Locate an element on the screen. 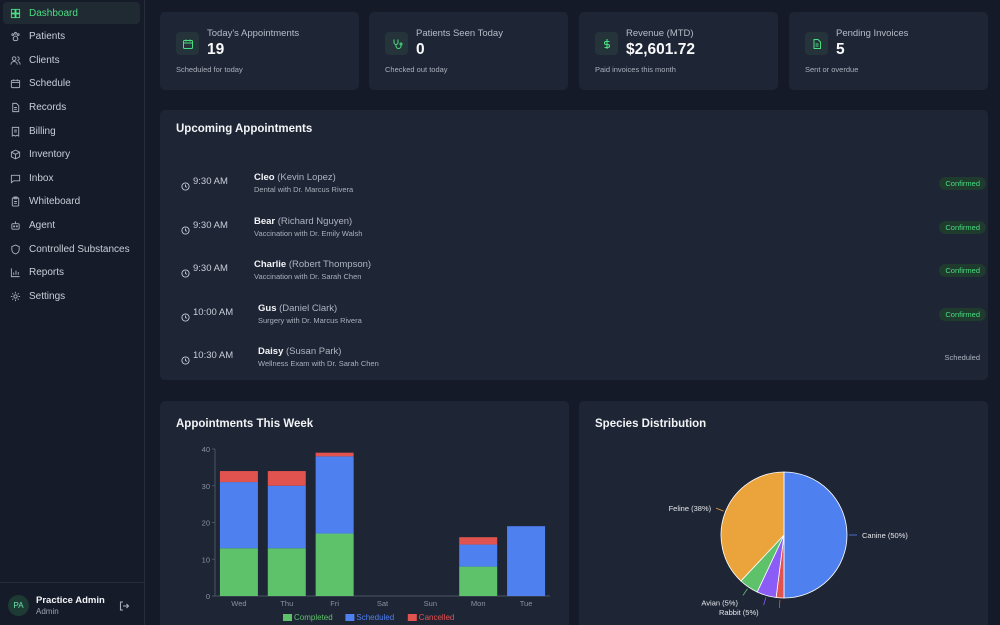  legend-label: Cancelled is located at coordinates (437, 617).